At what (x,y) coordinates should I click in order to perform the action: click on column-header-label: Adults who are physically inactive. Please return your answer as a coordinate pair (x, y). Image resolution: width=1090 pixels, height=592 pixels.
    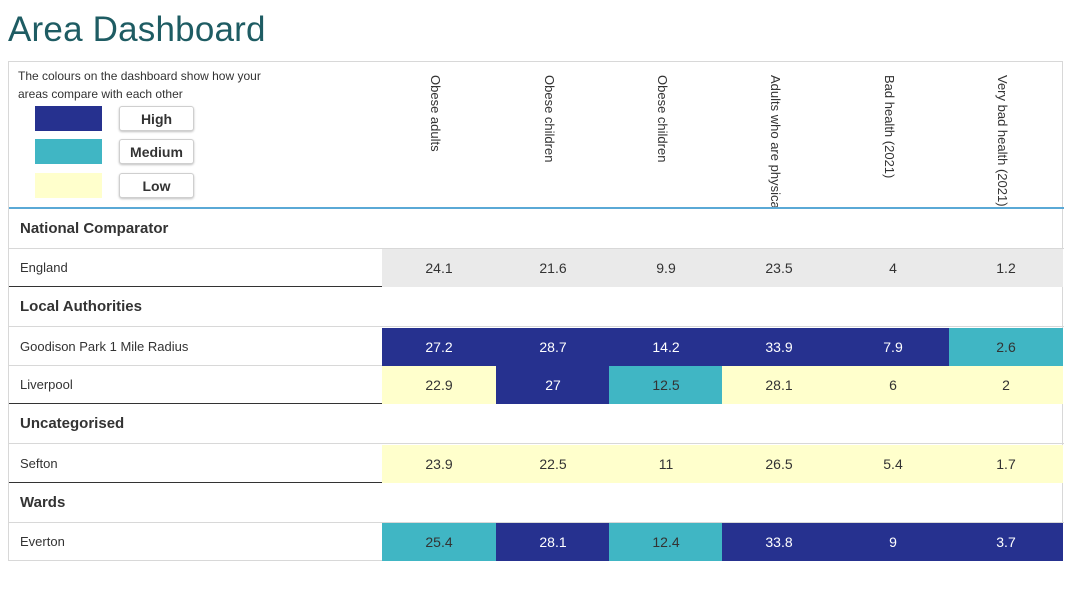
    Looking at the image, I should click on (775, 141).